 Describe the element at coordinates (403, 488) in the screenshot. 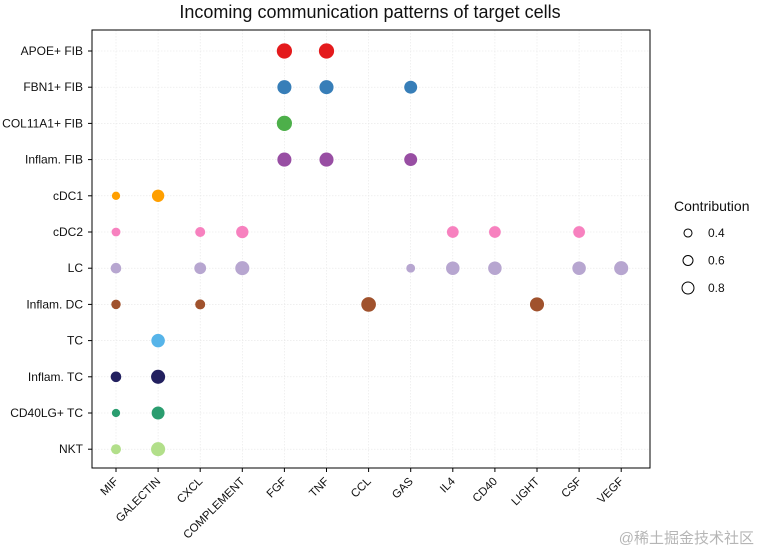

I see `x-tick-label: GAS` at that location.